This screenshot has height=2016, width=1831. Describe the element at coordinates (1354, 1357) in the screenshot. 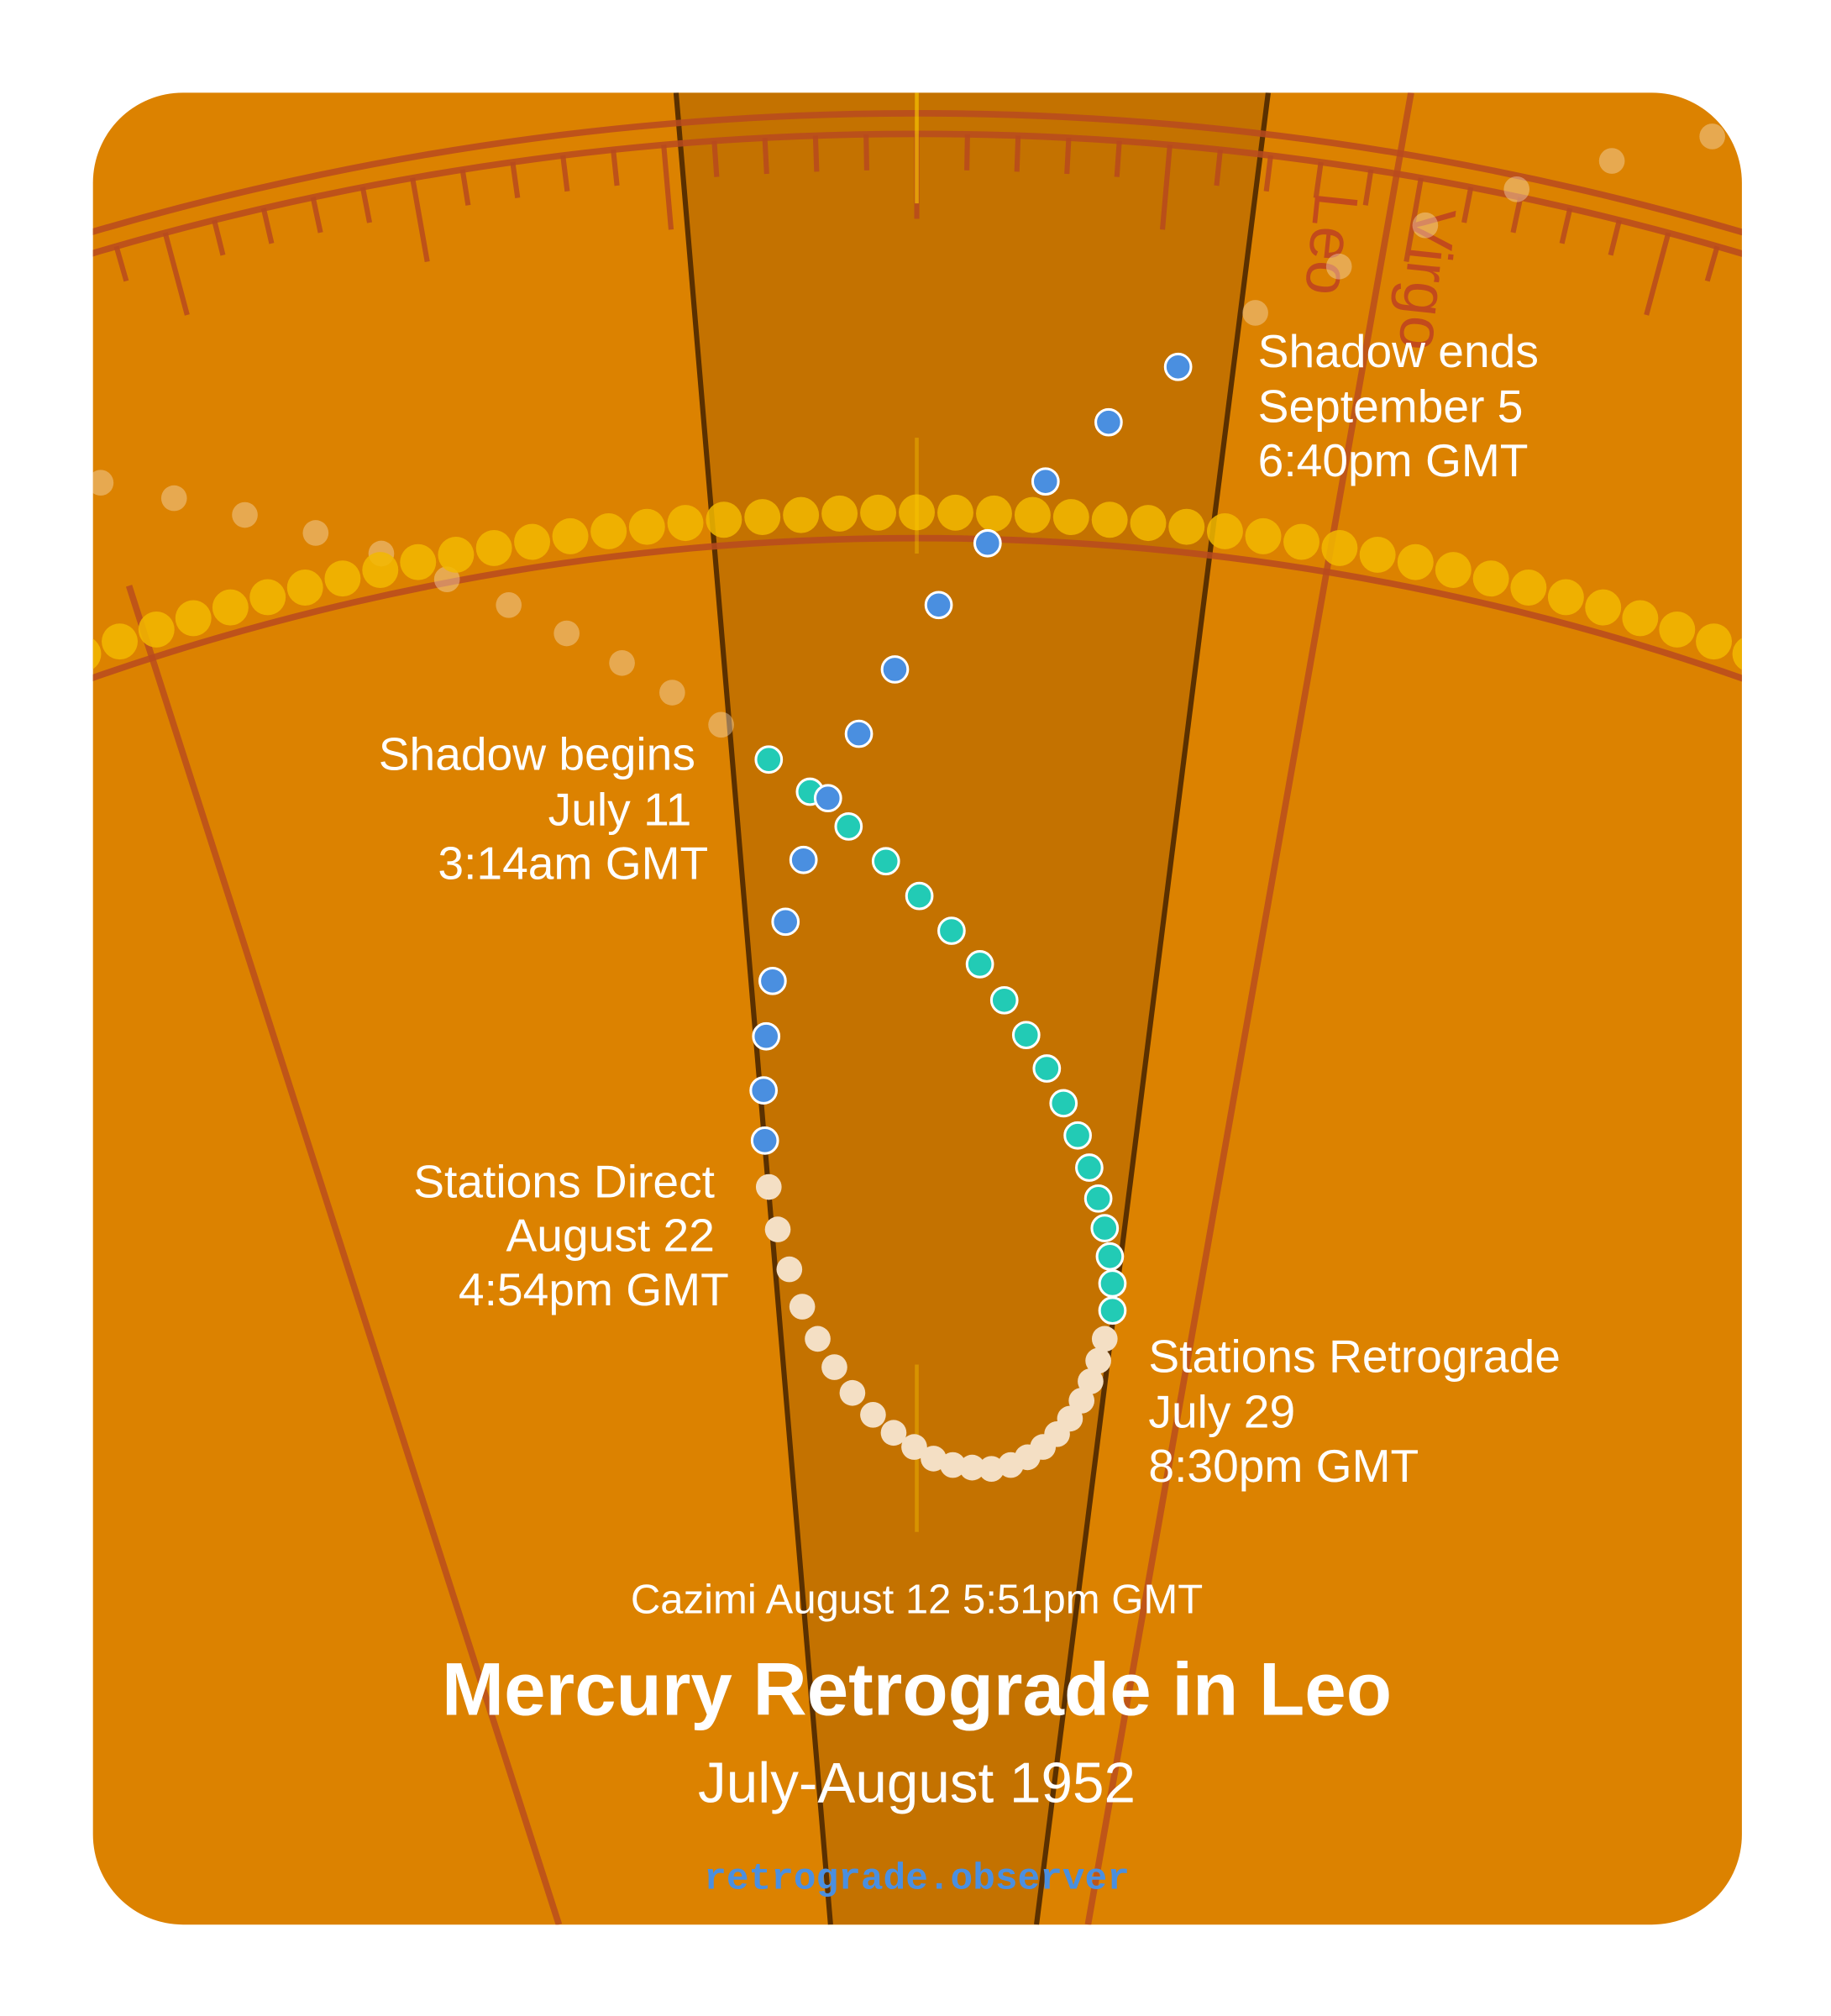

I see `event-name: Stations Retrograde` at that location.